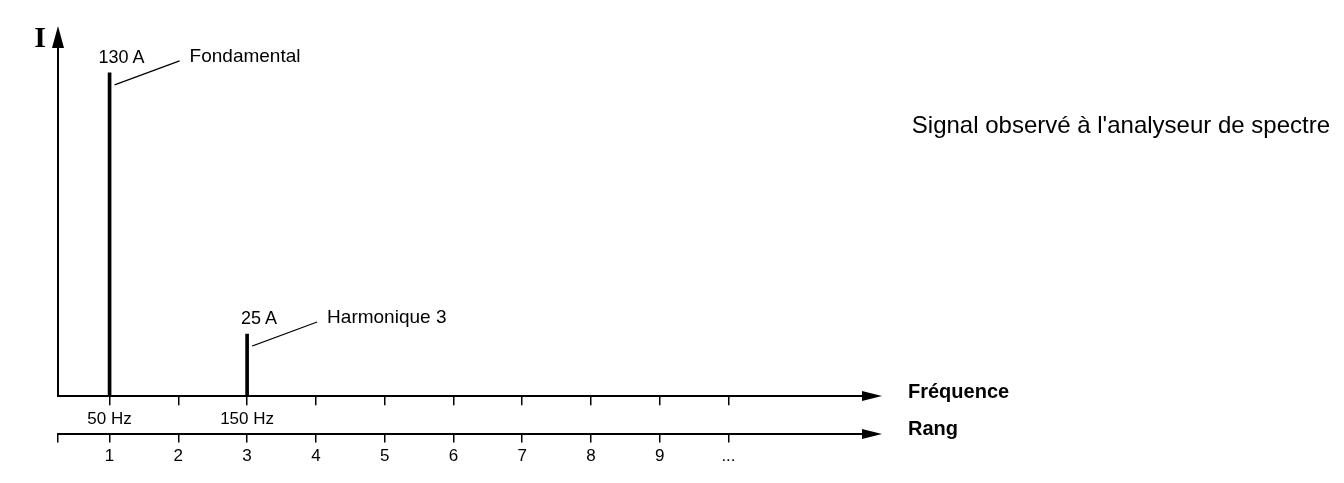 This screenshot has width=1344, height=483. Describe the element at coordinates (933, 428) in the screenshot. I see `x-axis-title: Rang` at that location.